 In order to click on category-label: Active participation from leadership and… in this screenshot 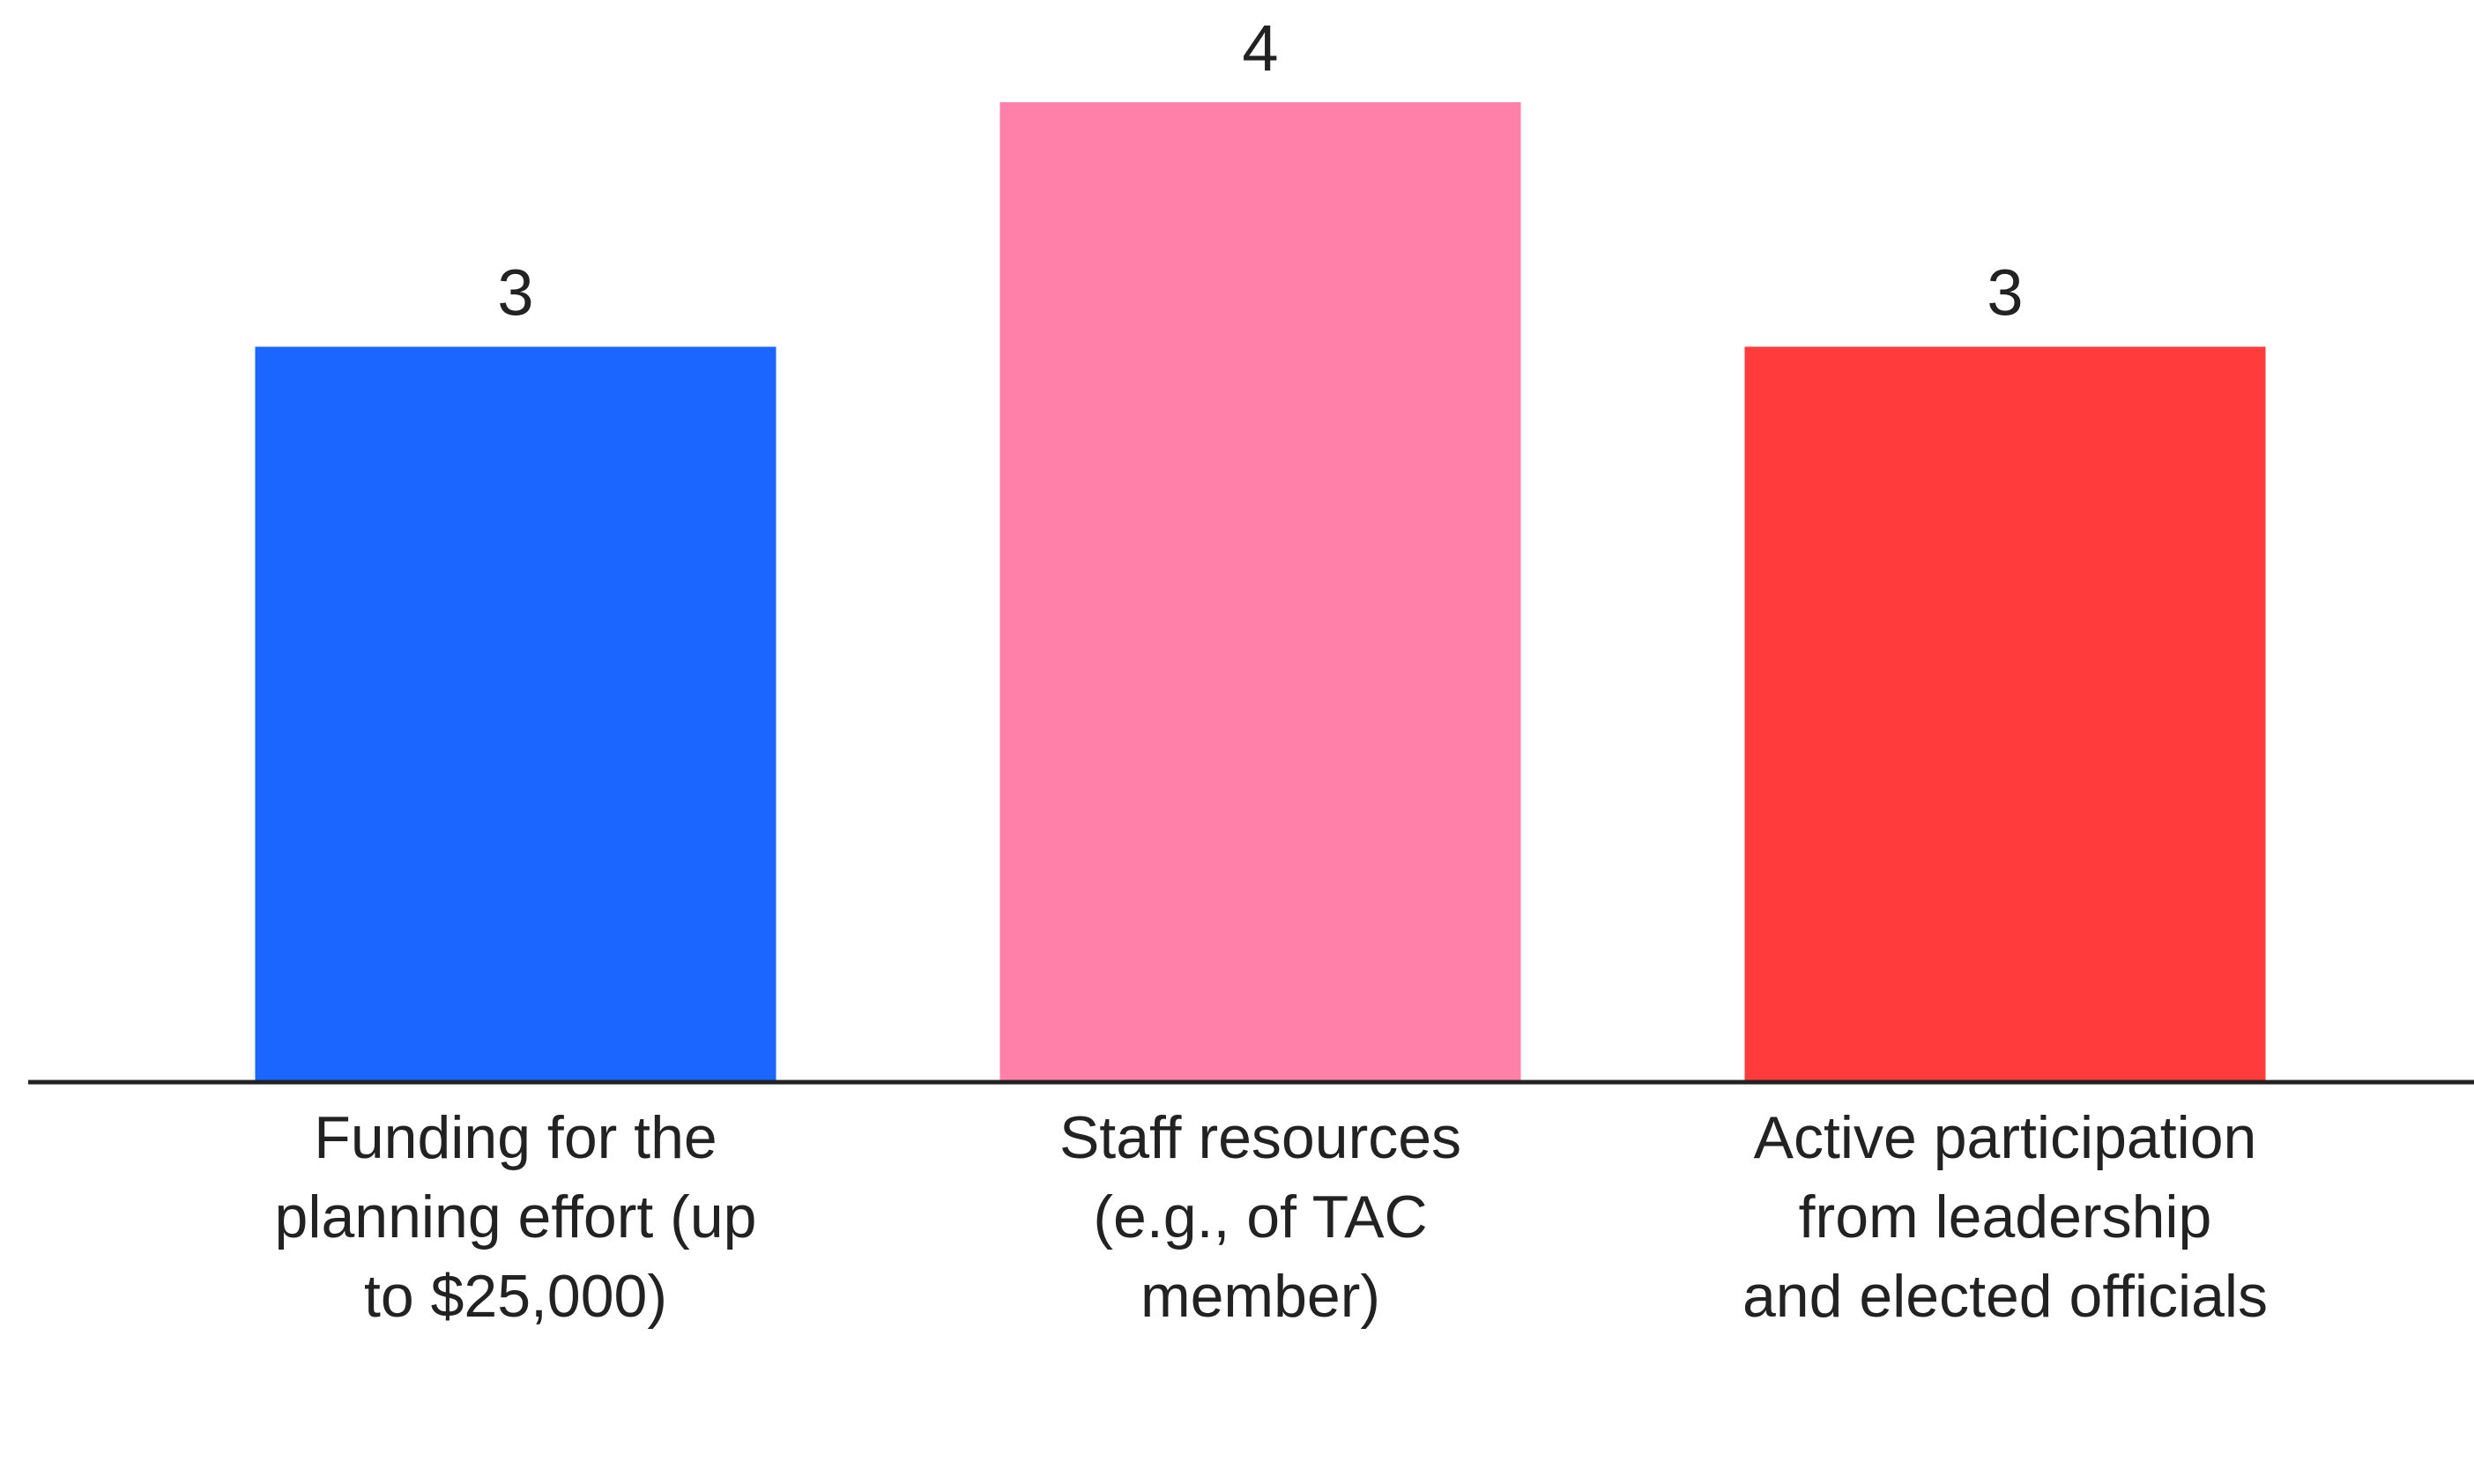, I will do `click(2005, 1217)`.